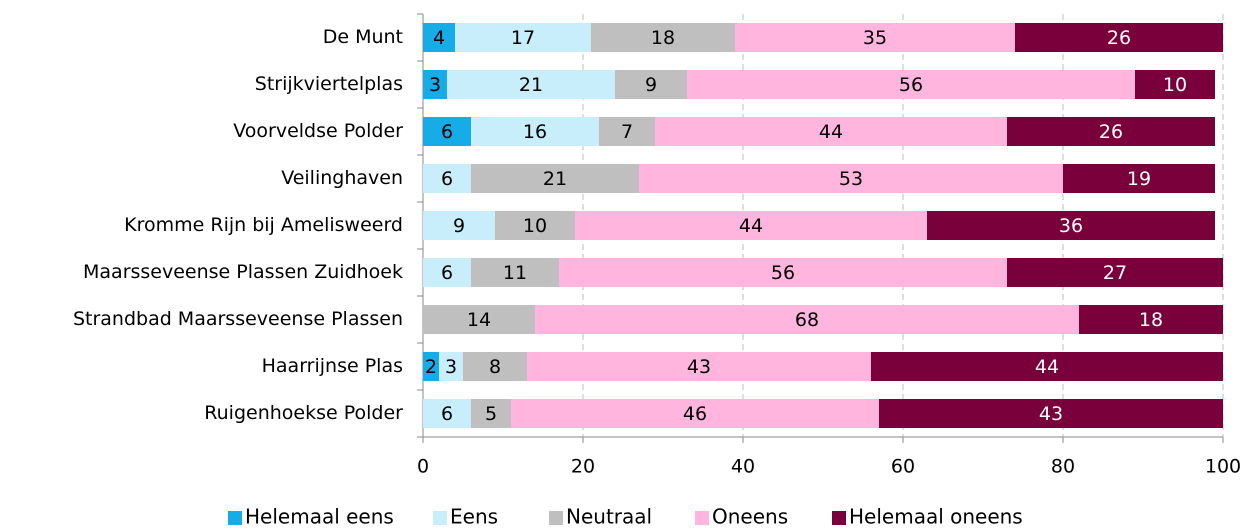 The width and height of the screenshot is (1257, 529). Describe the element at coordinates (263, 225) in the screenshot. I see `y-tick-label: Kromme Rijn bij Amelisweerd` at that location.